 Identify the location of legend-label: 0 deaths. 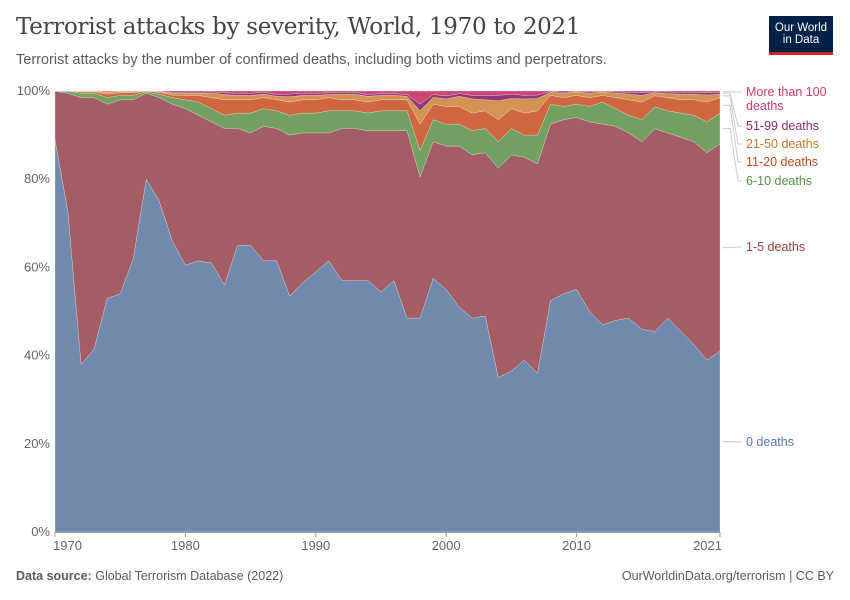
(770, 442).